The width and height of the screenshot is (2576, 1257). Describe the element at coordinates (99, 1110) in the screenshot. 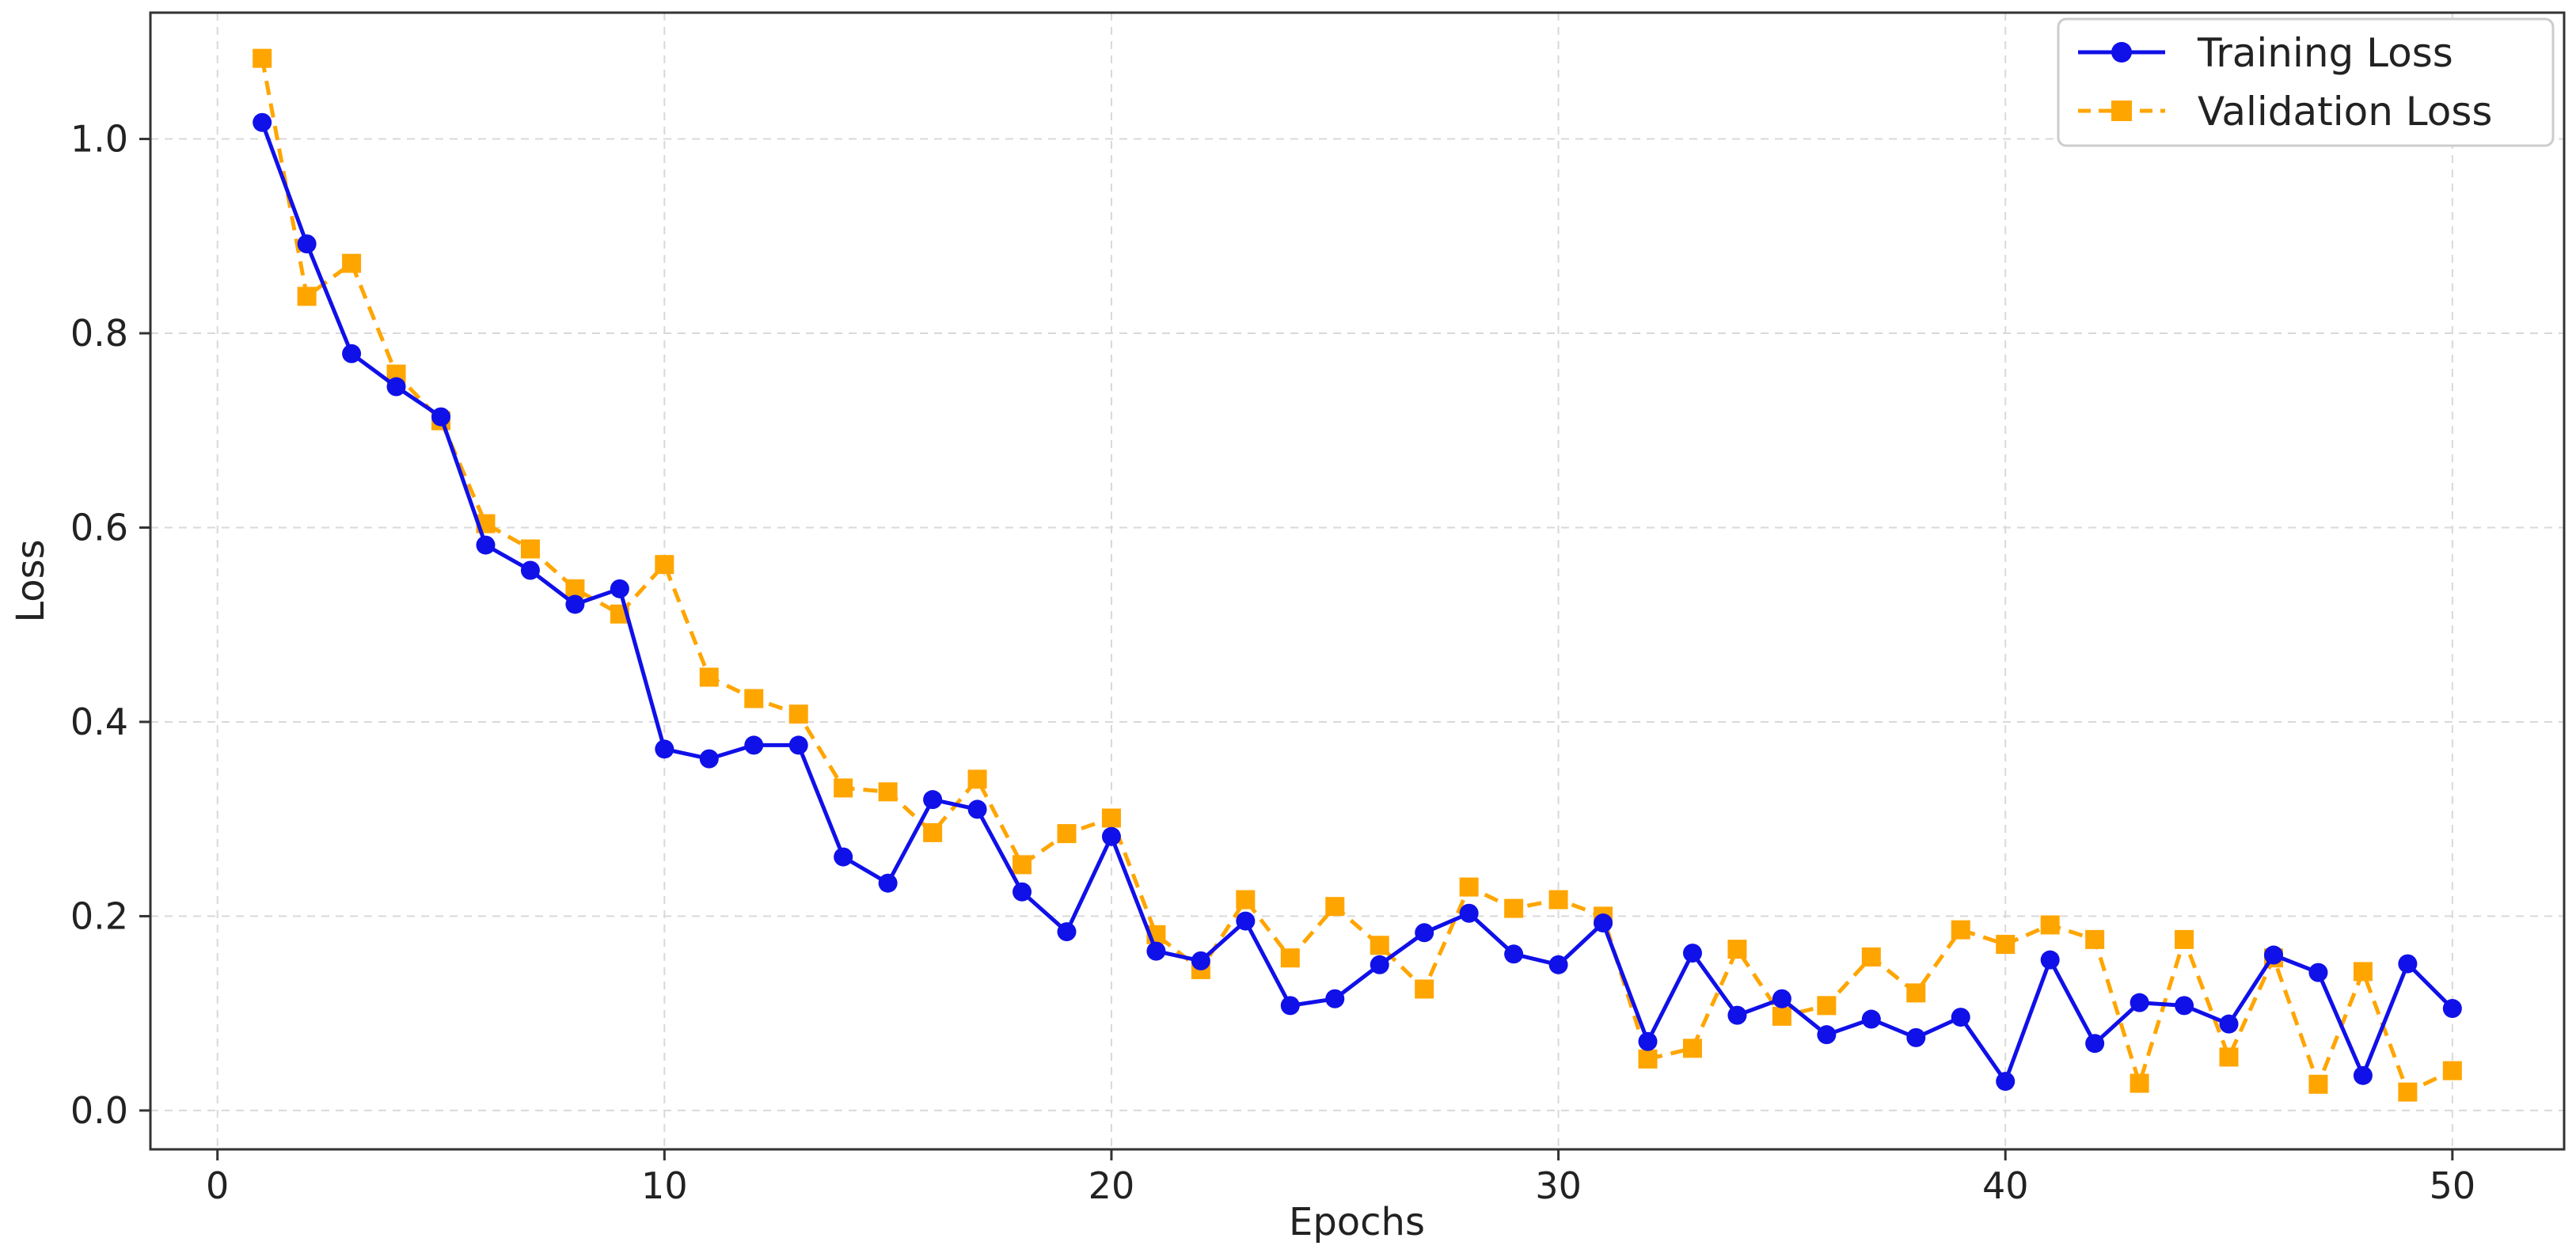

I see `y-tick-label: 0.0` at that location.